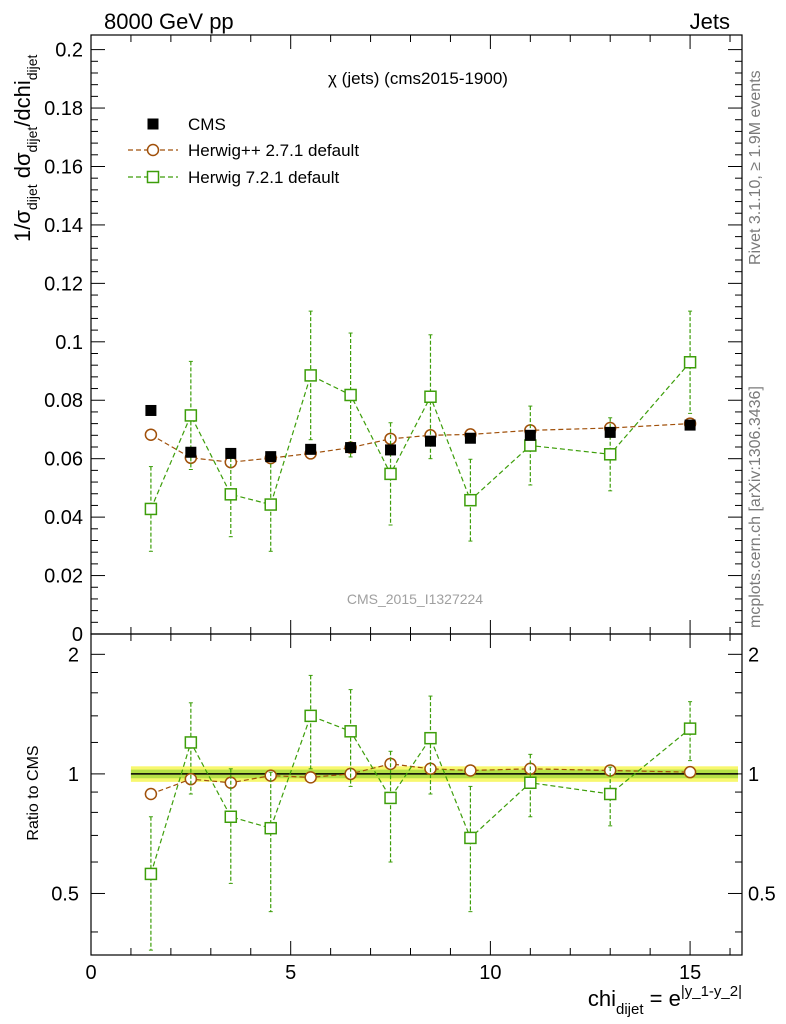 Image resolution: width=786 pixels, height=1024 pixels. What do you see at coordinates (169, 21) in the screenshot?
I see `header-left: 8000 GeV pp` at bounding box center [169, 21].